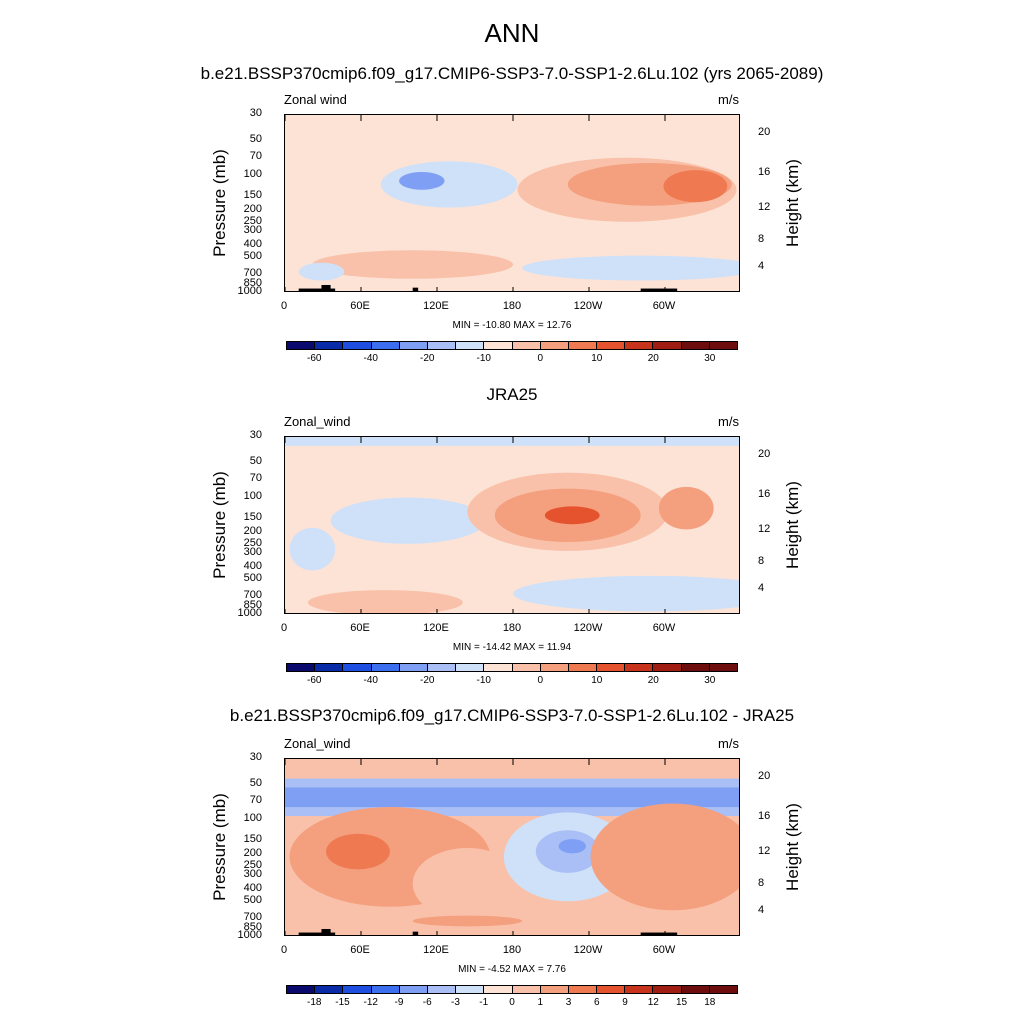 The width and height of the screenshot is (1024, 1024). What do you see at coordinates (370, 1002) in the screenshot?
I see `colorbar-label: -12` at bounding box center [370, 1002].